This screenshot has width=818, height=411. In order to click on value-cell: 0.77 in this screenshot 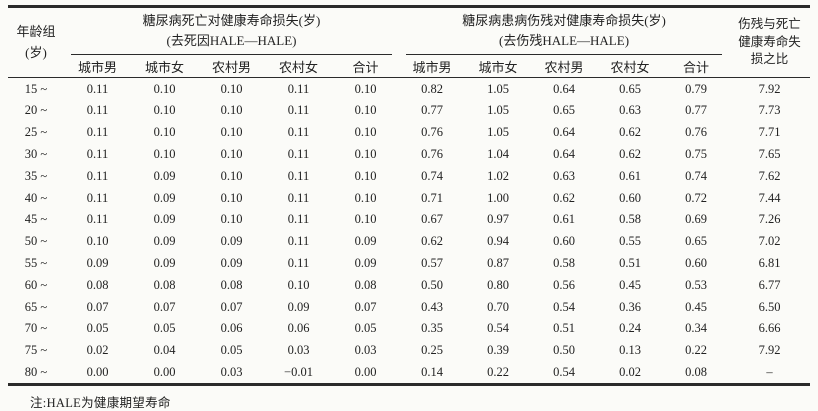, I will do `click(432, 110)`.